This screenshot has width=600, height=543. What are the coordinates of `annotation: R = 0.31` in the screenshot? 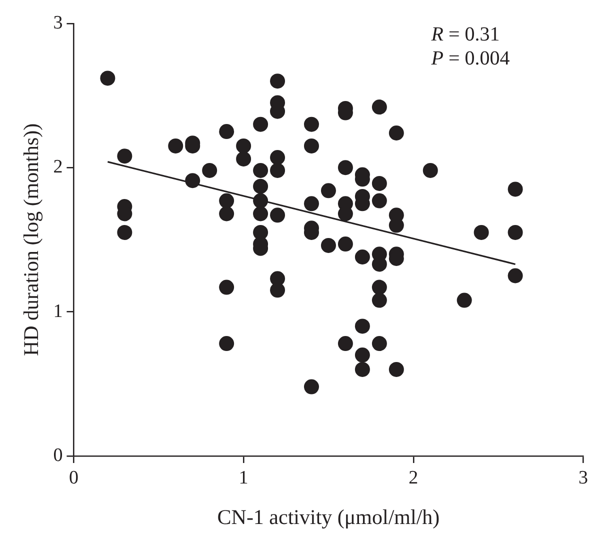 It's located at (465, 35).